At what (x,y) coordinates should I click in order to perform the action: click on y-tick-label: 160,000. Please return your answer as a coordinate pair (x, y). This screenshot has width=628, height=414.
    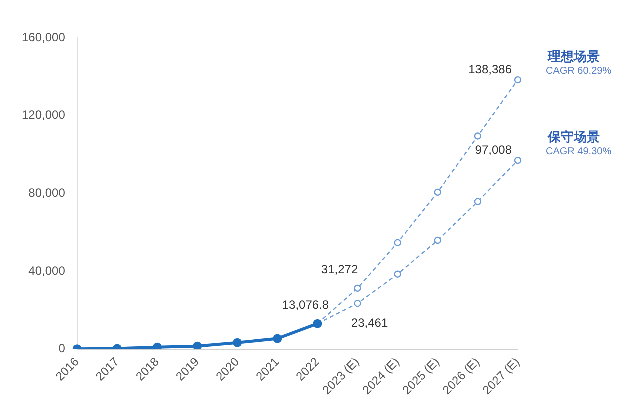
    Looking at the image, I should click on (44, 37).